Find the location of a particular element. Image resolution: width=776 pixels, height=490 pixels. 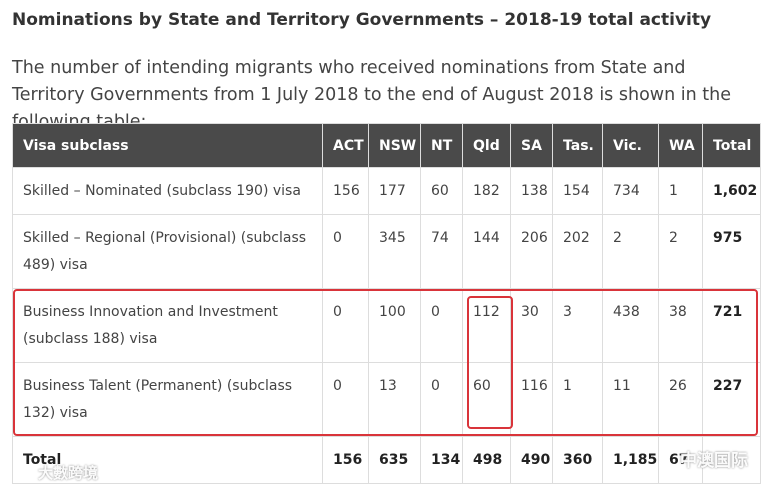

table-cell: 38 is located at coordinates (680, 325).